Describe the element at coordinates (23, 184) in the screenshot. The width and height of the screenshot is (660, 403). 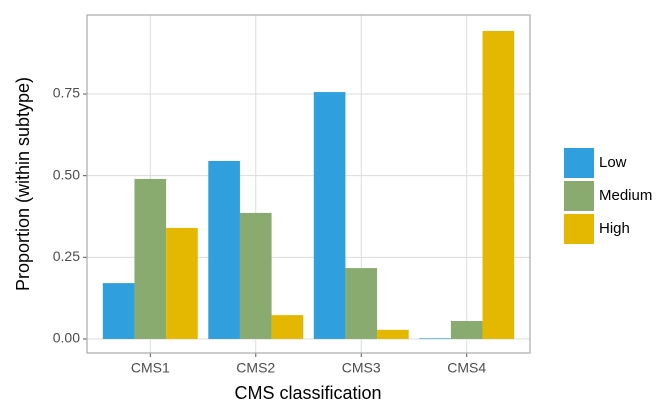
I see `y-axis-title: Proportion (within subtype)` at that location.